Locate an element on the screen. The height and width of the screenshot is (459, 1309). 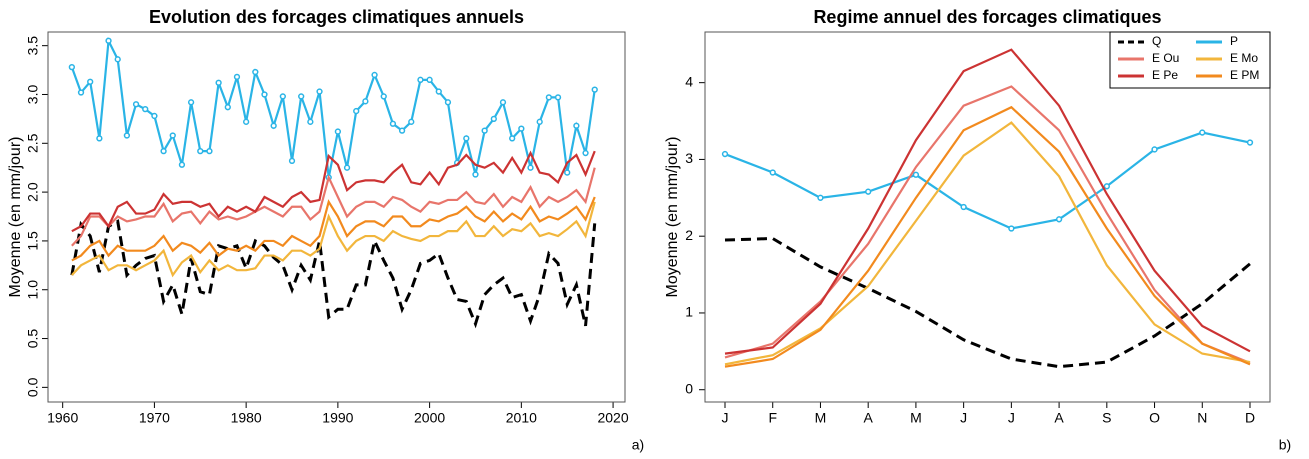
y-tick-label: 2.0 is located at coordinates (33, 192).